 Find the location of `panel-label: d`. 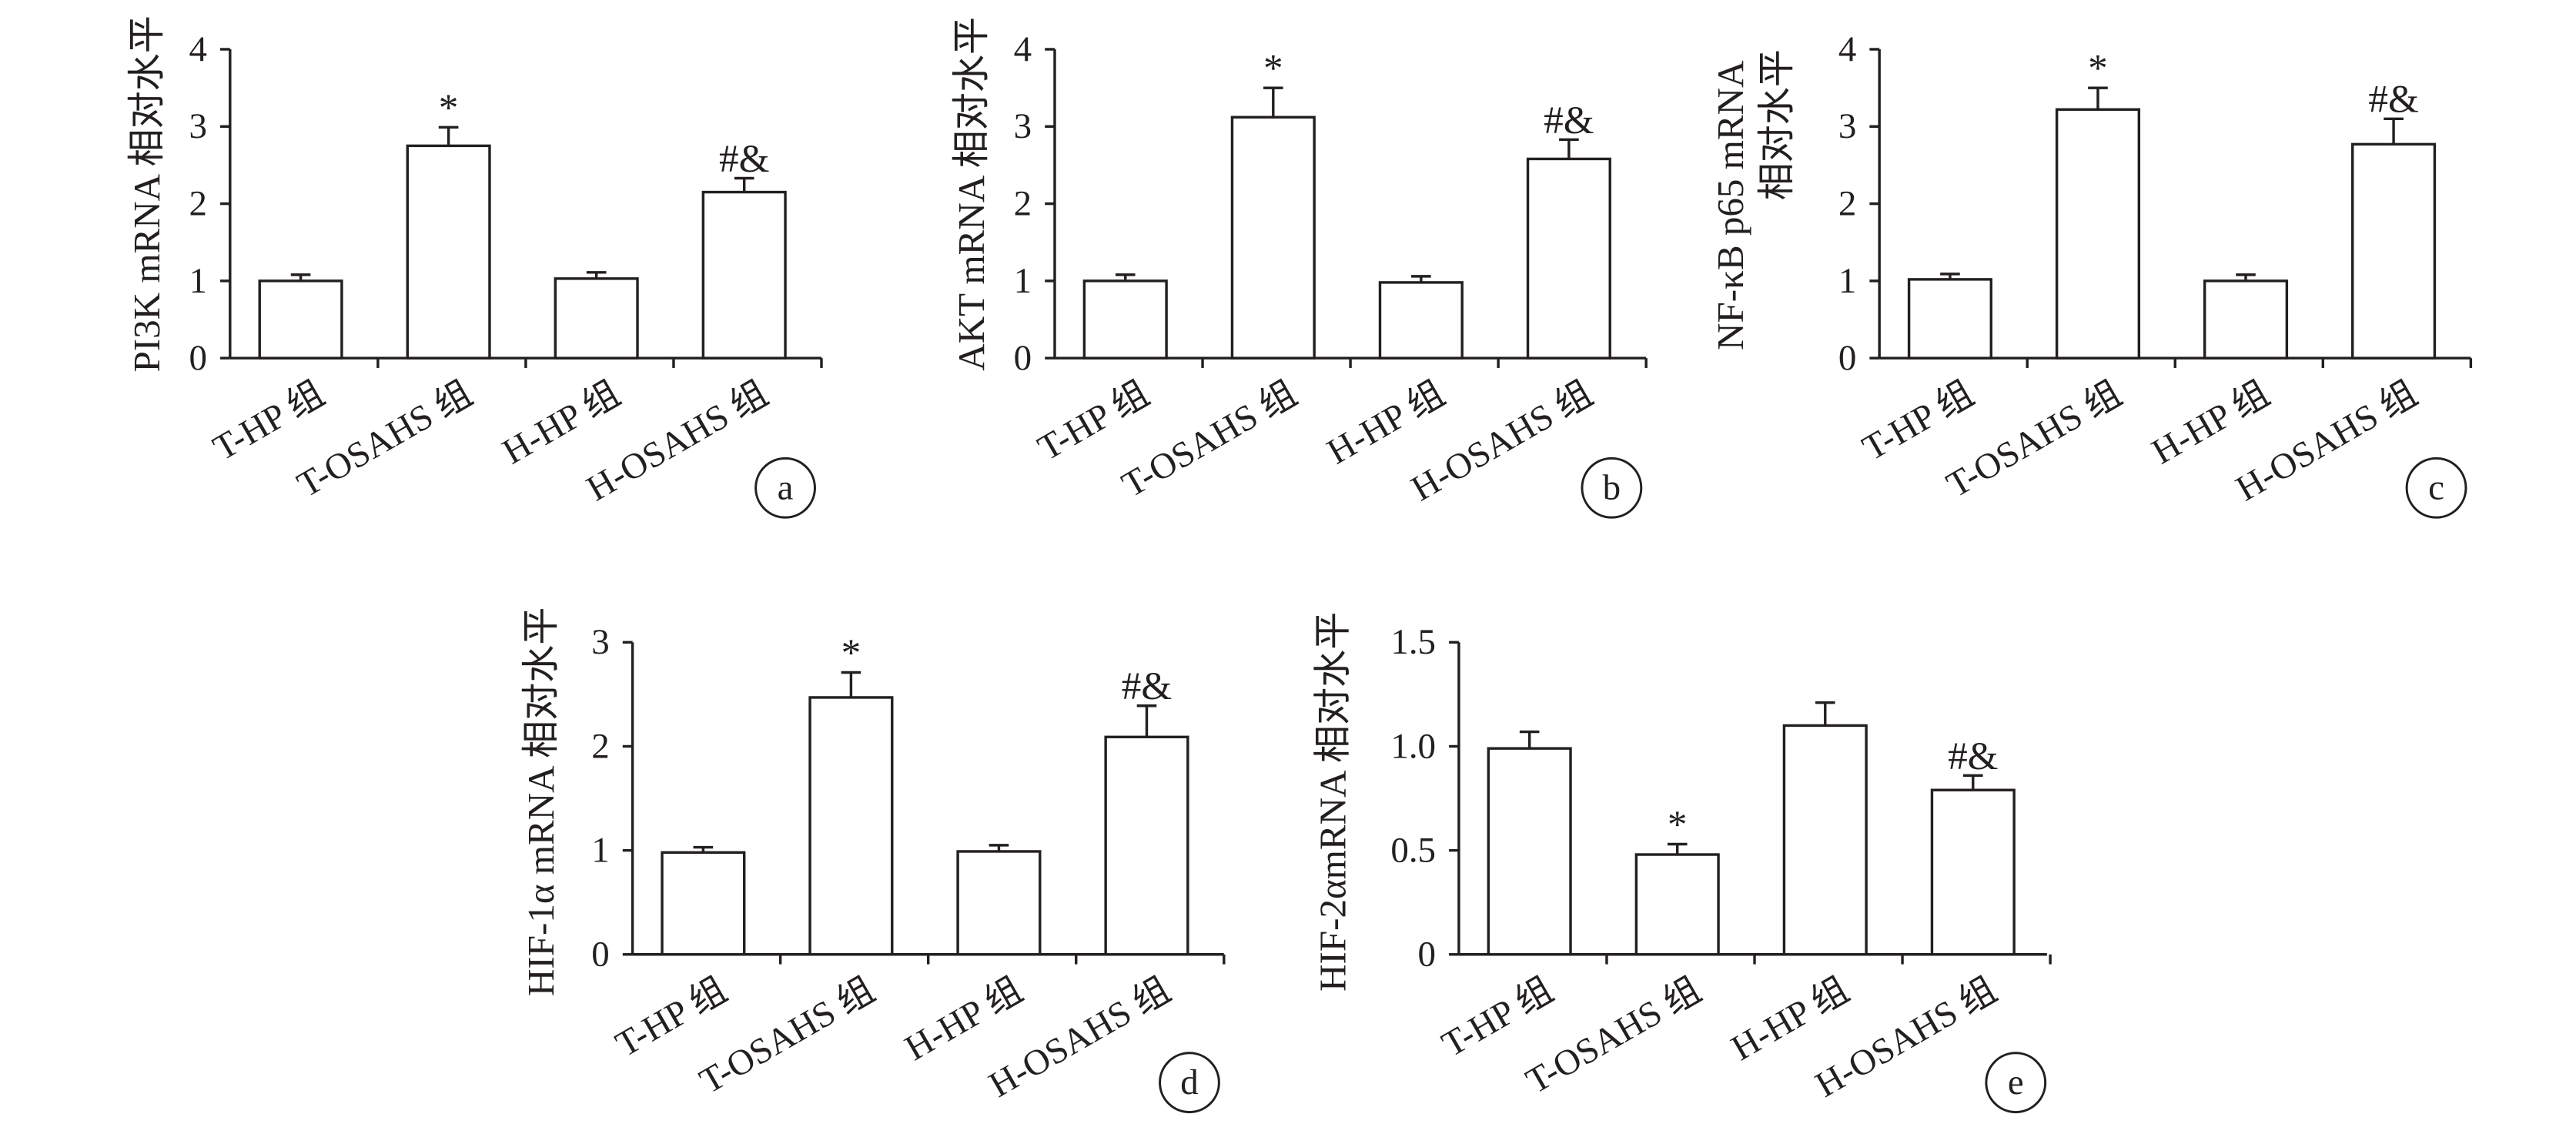

panel-label: d is located at coordinates (1190, 1083).